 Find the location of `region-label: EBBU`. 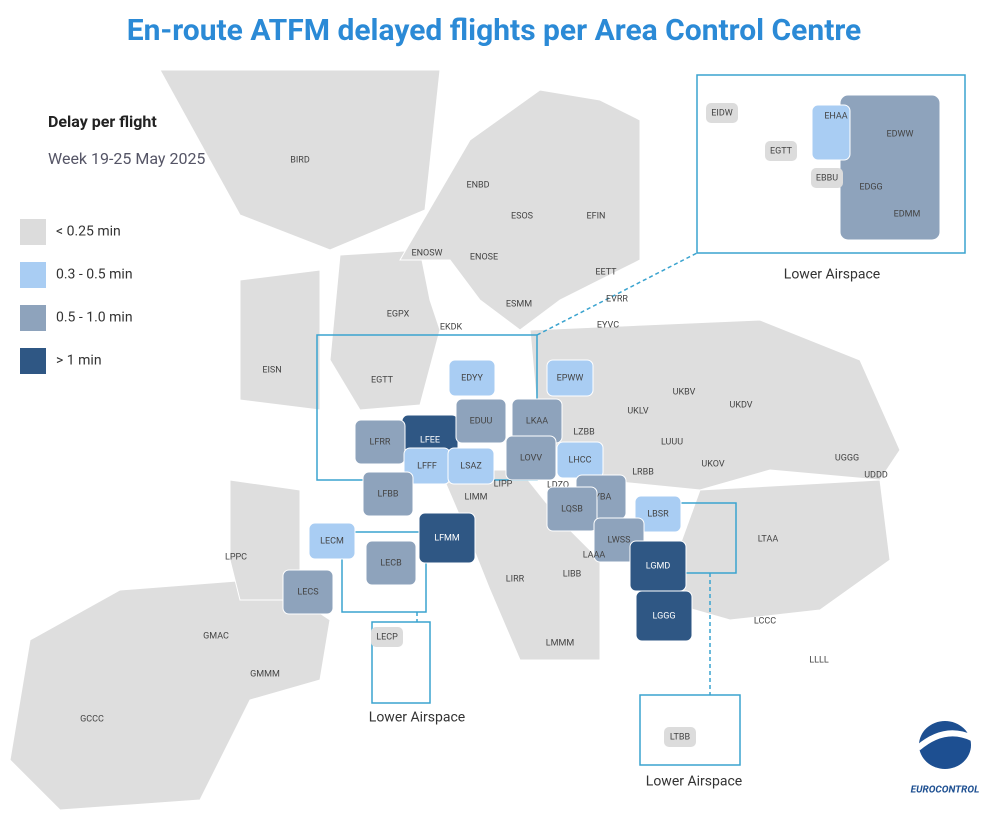

region-label: EBBU is located at coordinates (827, 178).